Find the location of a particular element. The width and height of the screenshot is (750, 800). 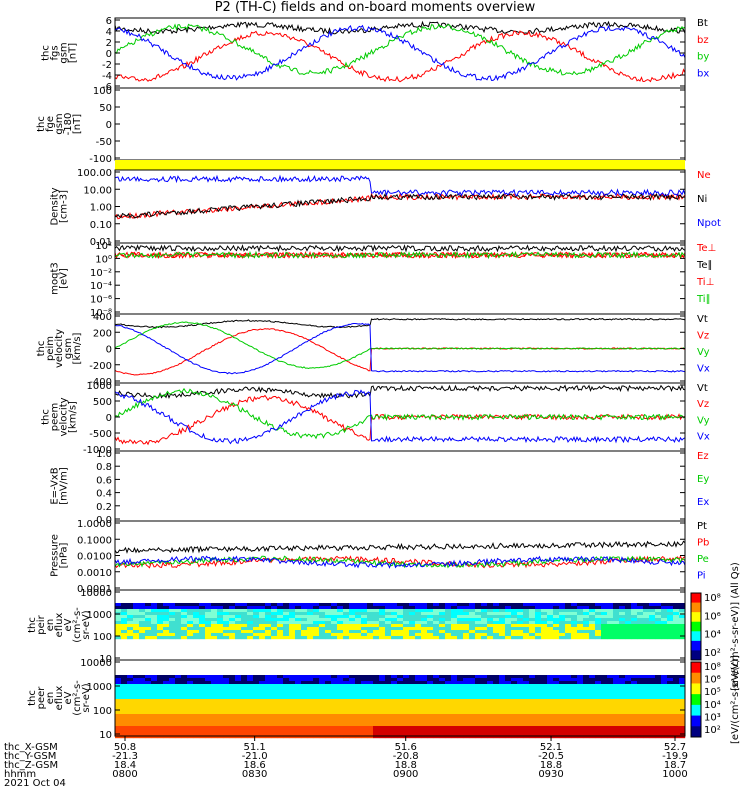

y-tick-label: 10⁻⁶ is located at coordinates (101, 300).